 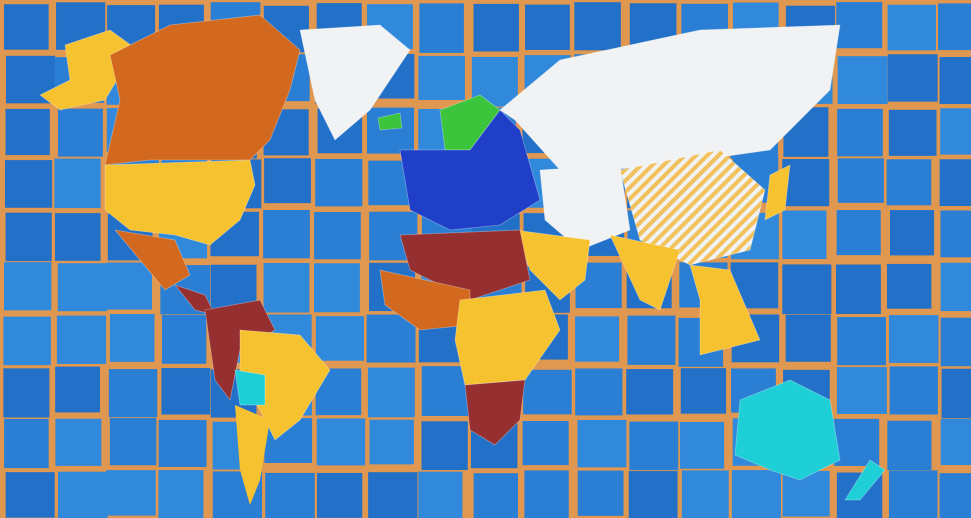 What do you see at coordinates (777, 192) in the screenshot?
I see `region-japan` at bounding box center [777, 192].